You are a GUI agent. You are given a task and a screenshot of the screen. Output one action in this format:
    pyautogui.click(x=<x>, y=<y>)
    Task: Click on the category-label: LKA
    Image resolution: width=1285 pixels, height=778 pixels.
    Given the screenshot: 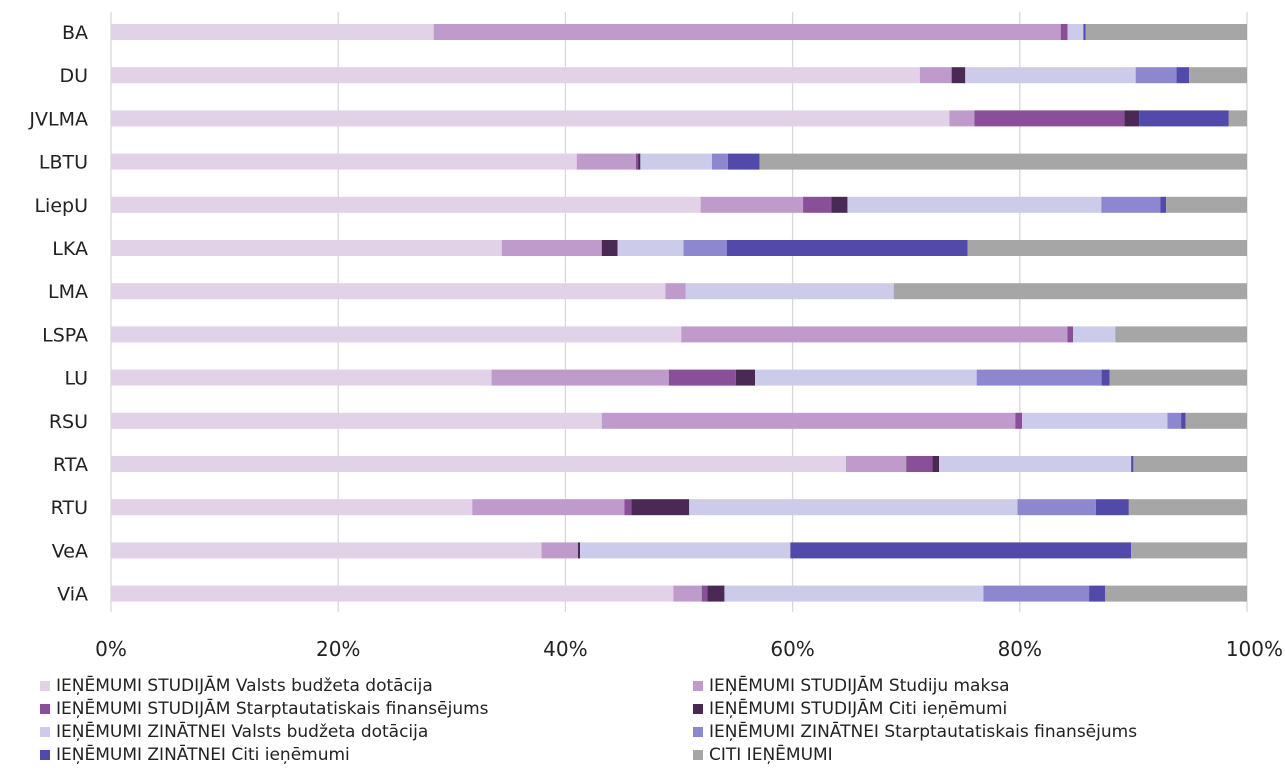 What is the action you would take?
    pyautogui.click(x=70, y=249)
    